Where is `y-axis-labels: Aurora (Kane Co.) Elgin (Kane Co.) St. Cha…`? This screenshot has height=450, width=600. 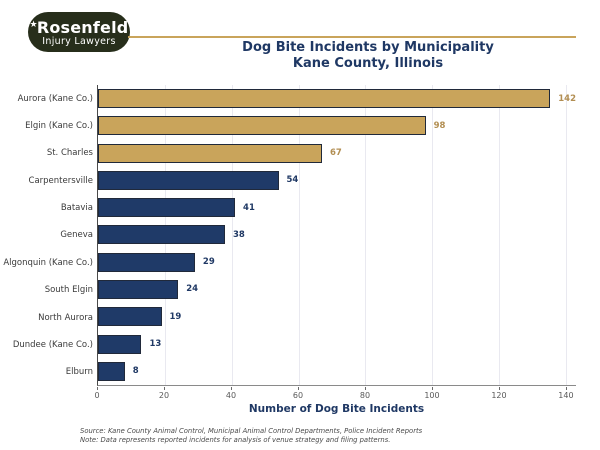 y-axis-labels: Aurora (Kane Co.) Elgin (Kane Co.) St. Cha… is located at coordinates (48, 235).